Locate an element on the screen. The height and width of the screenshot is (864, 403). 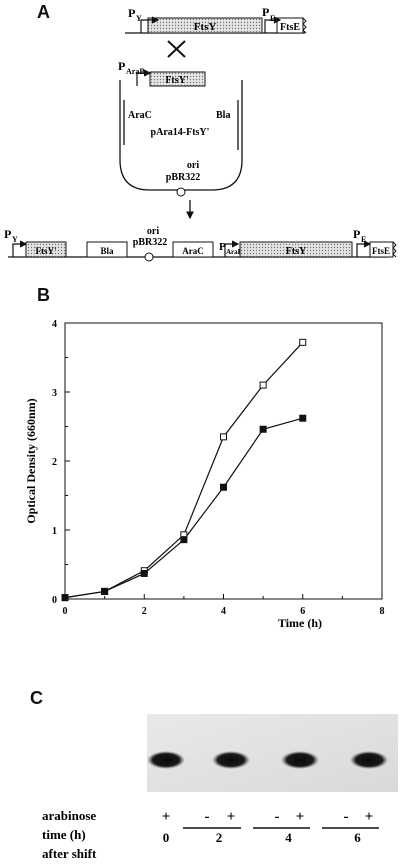
x-tick-label: 0 is located at coordinates (65, 611).